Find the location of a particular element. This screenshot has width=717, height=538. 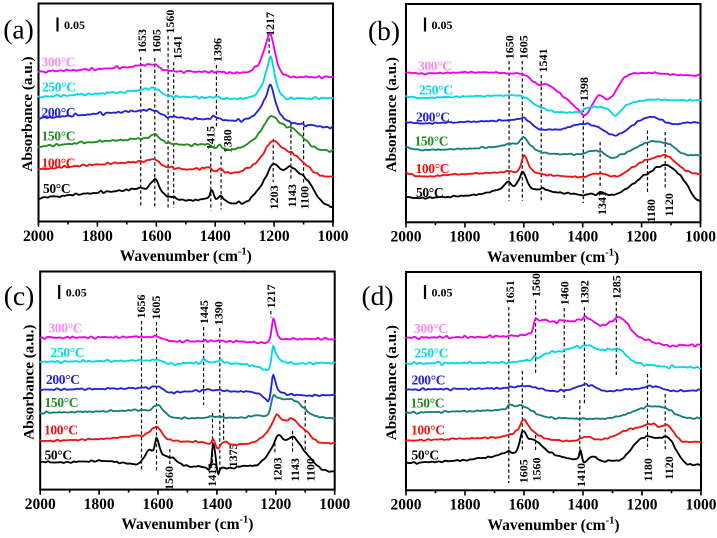

svg-text: 1410 is located at coordinates (581, 475).